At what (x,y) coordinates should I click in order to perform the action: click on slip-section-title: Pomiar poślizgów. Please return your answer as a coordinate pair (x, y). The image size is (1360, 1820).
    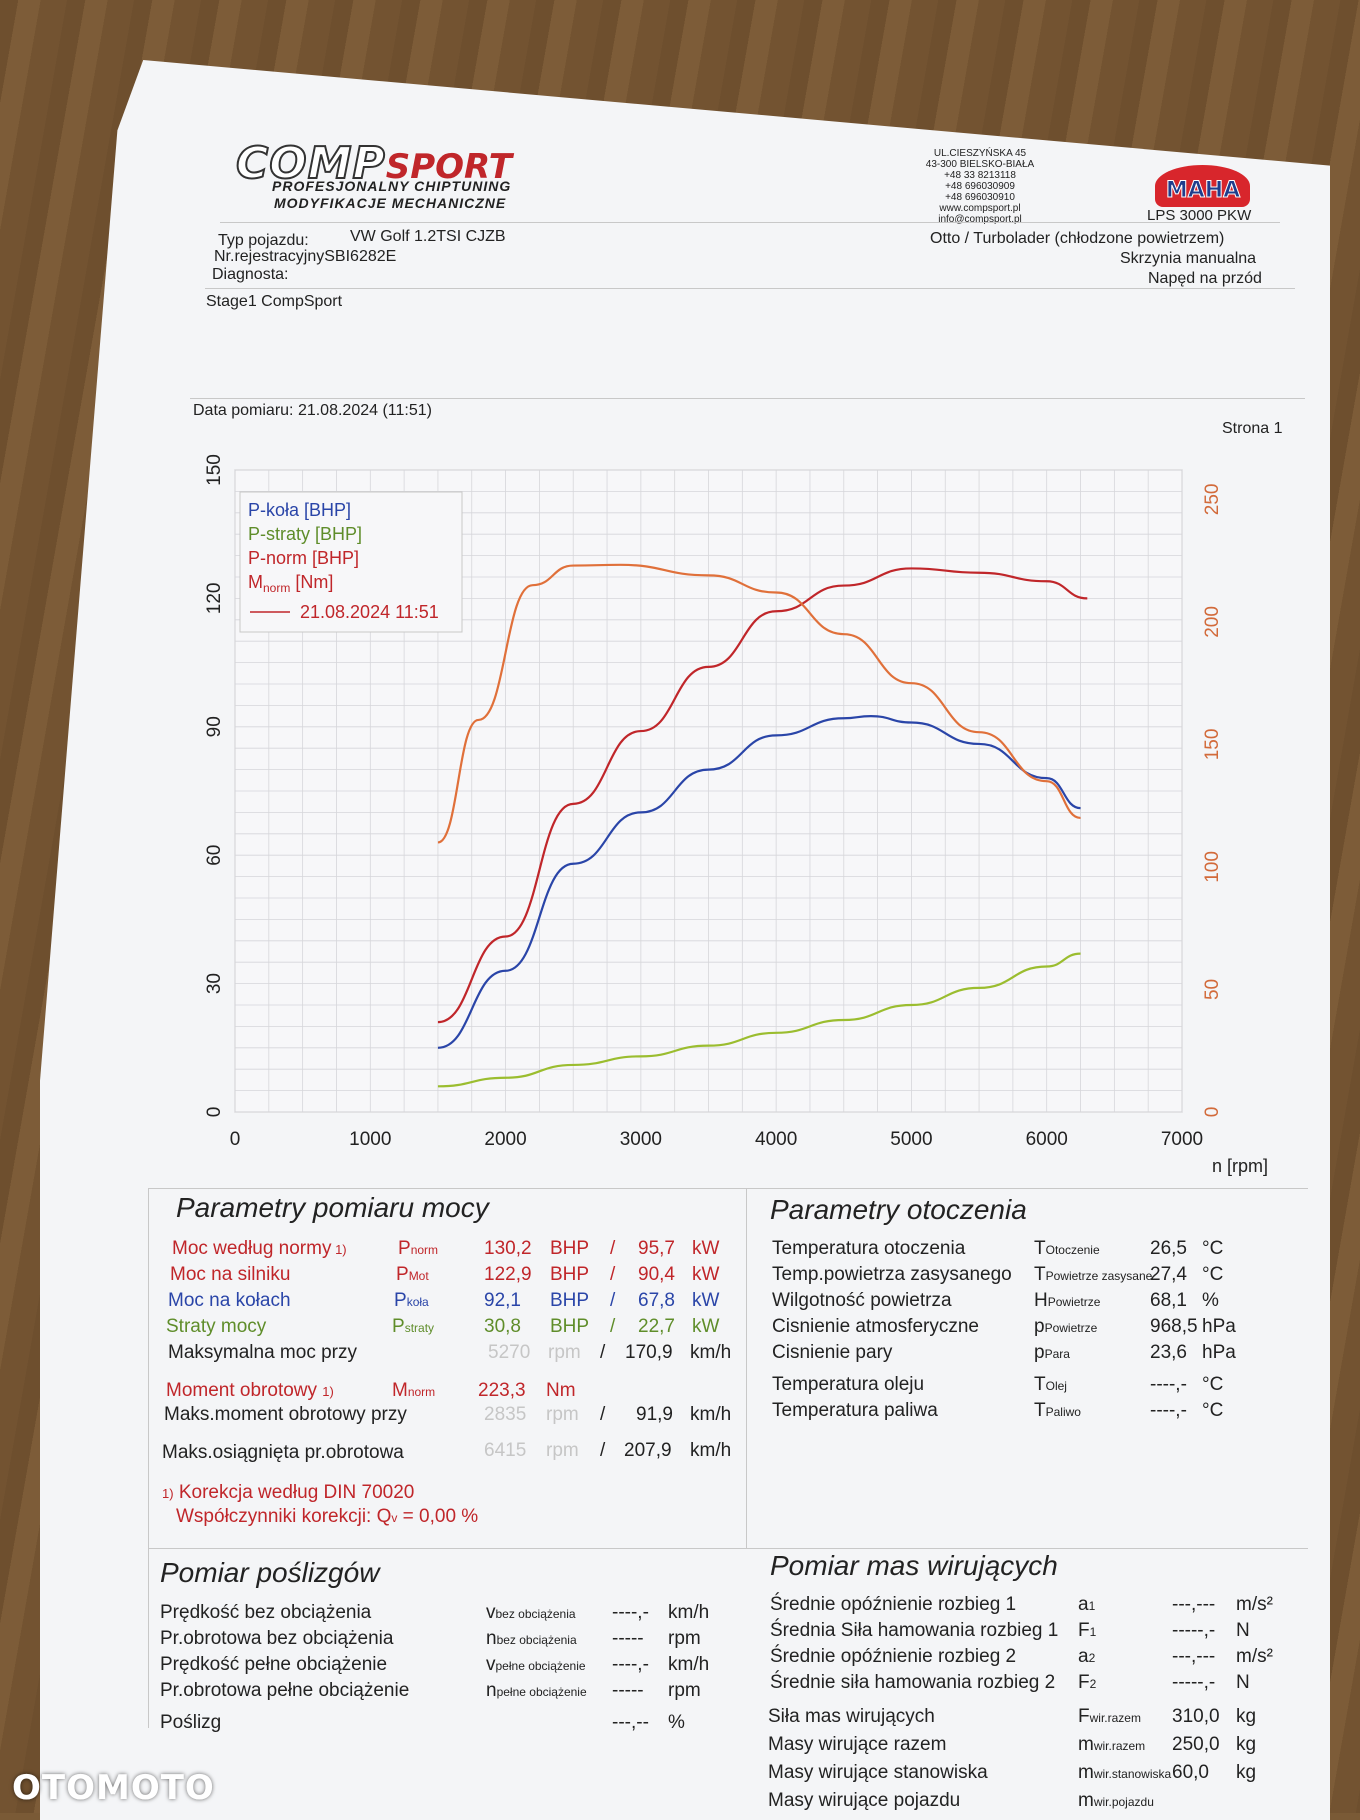
    Looking at the image, I should click on (270, 1572).